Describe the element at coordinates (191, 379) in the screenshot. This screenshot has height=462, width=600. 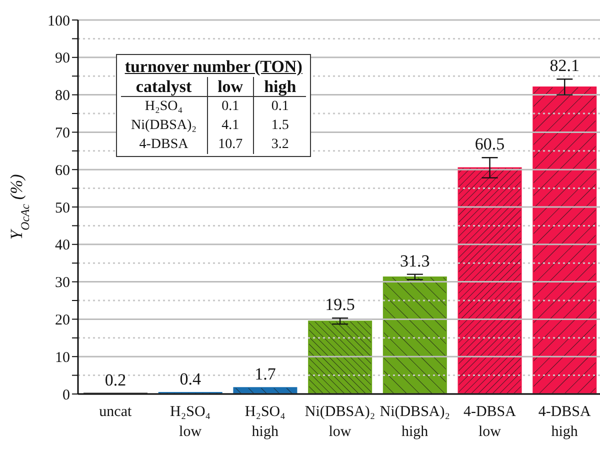
I see `data-label: 0.4` at that location.